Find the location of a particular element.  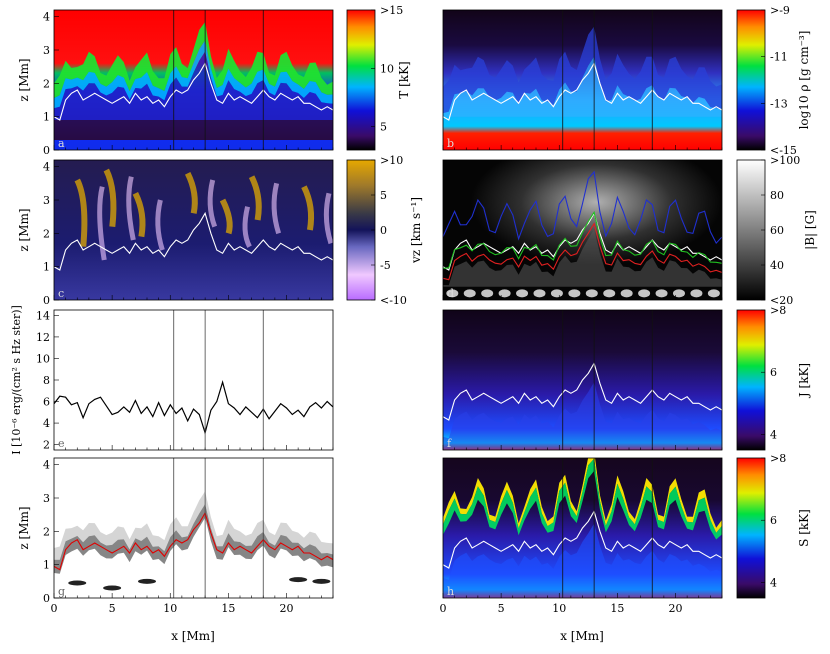

y-tick-label: 10 is located at coordinates (43, 358).